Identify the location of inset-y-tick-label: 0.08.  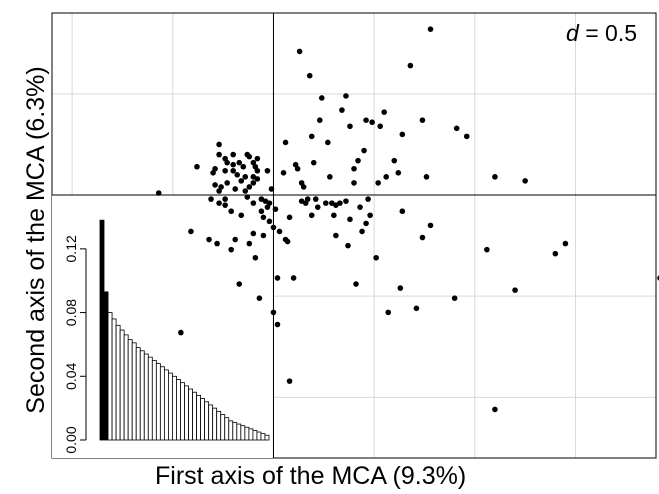
(71, 312).